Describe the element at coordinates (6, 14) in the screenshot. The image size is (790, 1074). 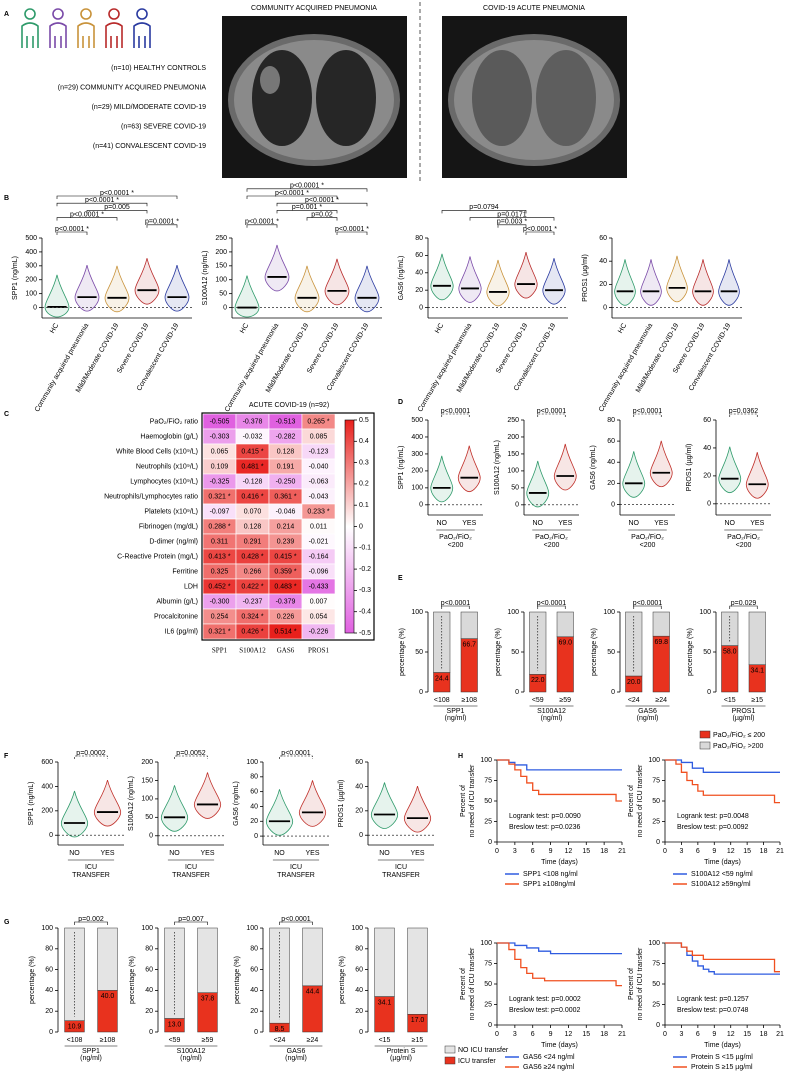
I see `panel-label: A` at that location.